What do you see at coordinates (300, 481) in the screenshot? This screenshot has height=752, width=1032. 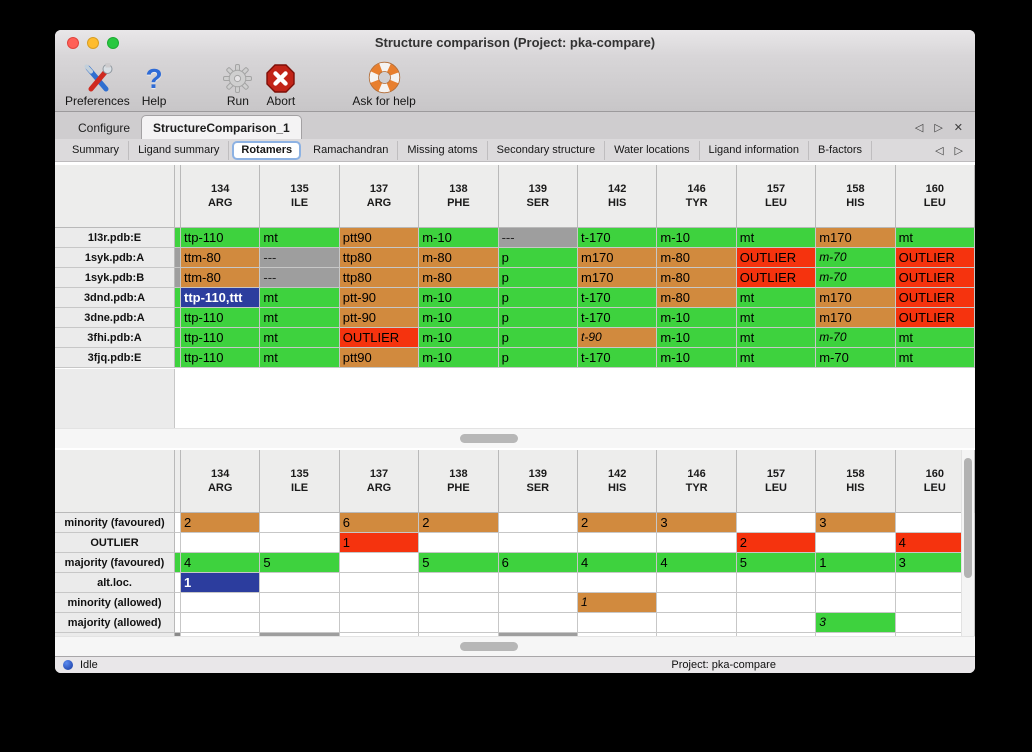 I see `column-header: 135 ILE` at bounding box center [300, 481].